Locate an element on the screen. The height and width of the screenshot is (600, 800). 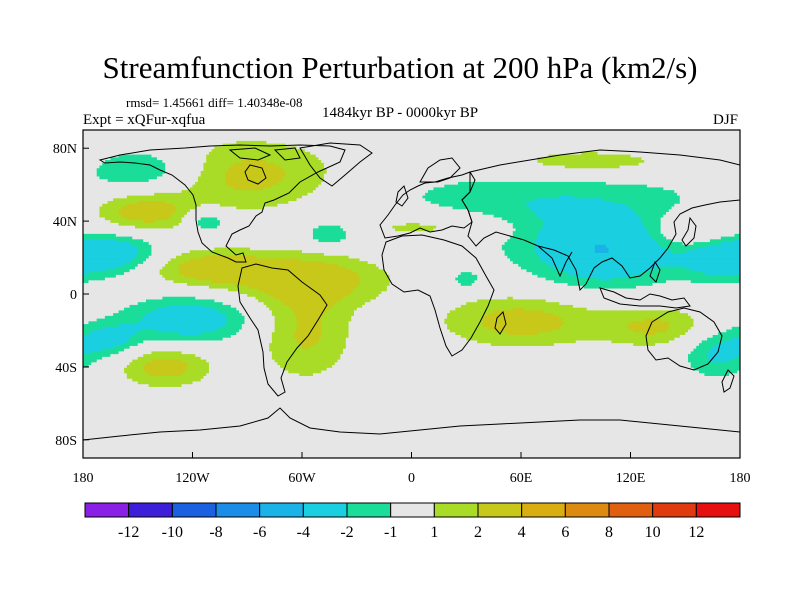
colorbar-swatch is located at coordinates (718, 510).